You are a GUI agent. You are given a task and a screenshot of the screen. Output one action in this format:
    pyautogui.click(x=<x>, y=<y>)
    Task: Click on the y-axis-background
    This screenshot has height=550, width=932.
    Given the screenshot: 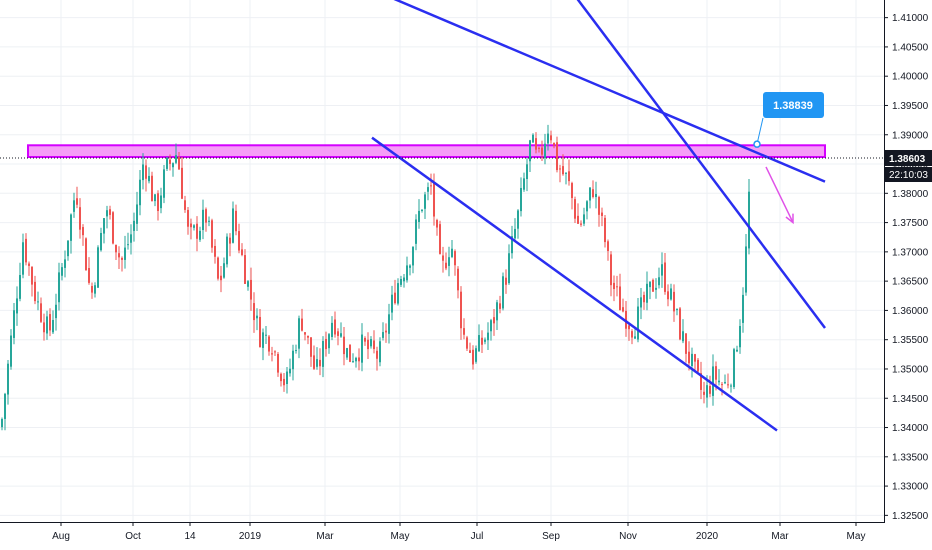 What is the action you would take?
    pyautogui.click(x=908, y=275)
    